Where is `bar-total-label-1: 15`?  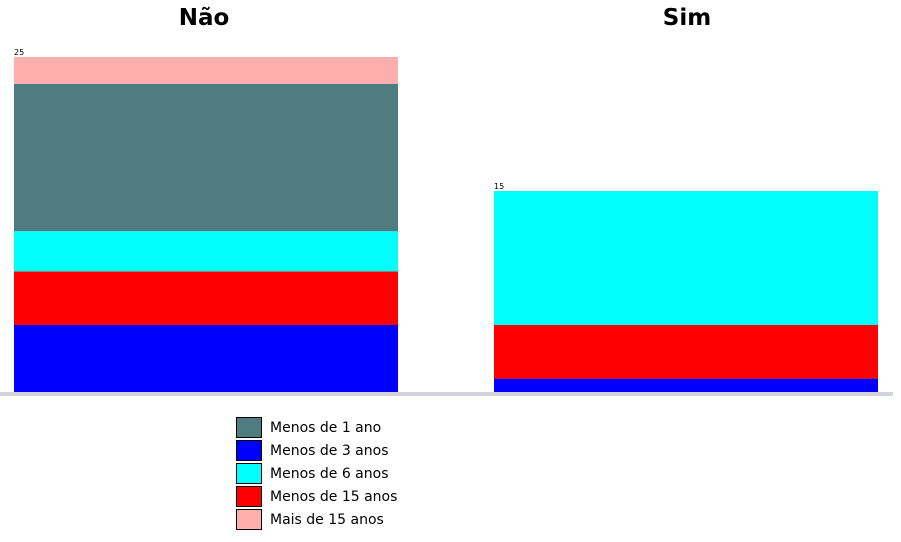 bar-total-label-1: 15 is located at coordinates (499, 186).